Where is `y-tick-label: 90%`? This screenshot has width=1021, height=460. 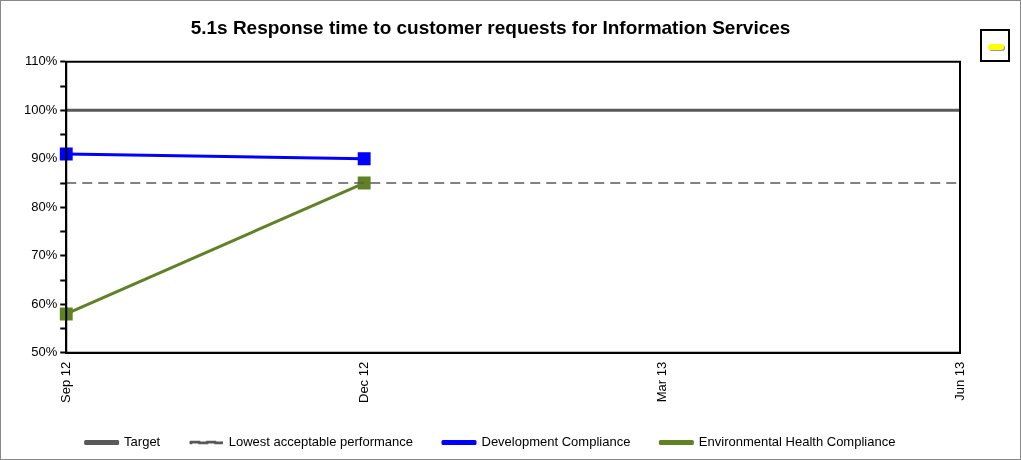
y-tick-label: 90% is located at coordinates (44, 158).